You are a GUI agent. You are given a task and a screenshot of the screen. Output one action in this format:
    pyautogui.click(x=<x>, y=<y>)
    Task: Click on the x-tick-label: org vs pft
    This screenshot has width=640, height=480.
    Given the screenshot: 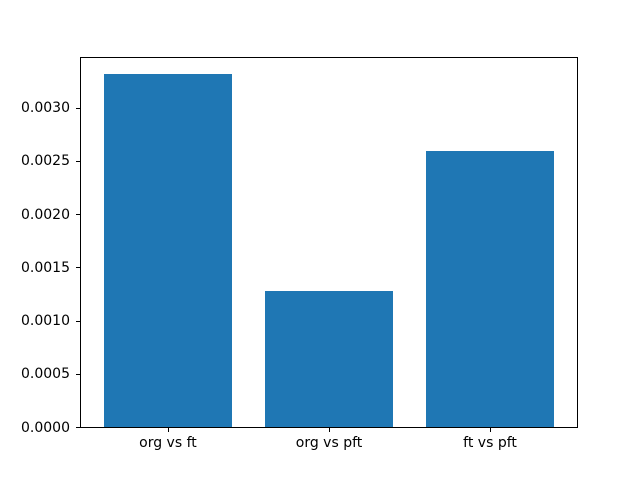 What is the action you would take?
    pyautogui.click(x=329, y=443)
    